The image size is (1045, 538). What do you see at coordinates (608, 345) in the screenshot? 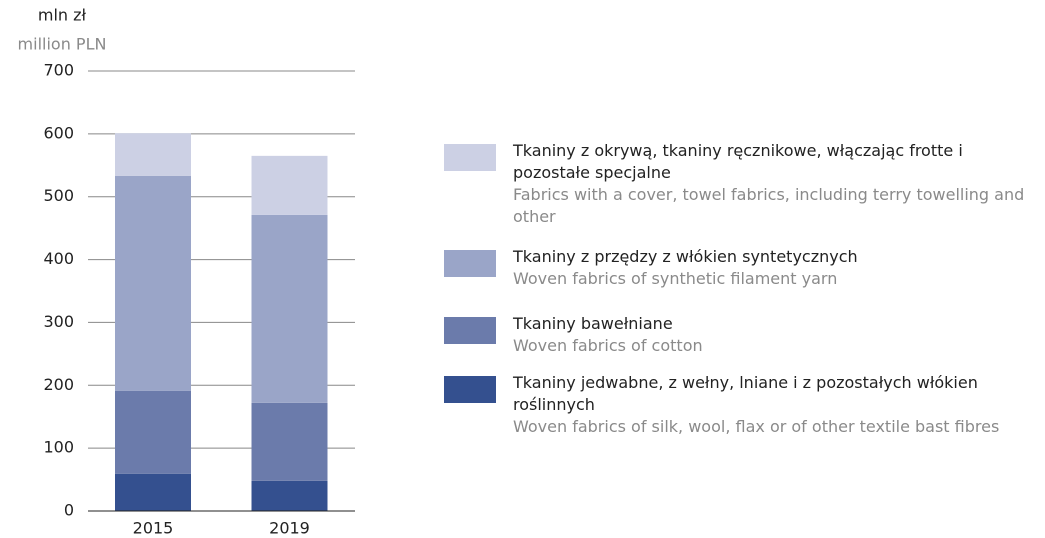
I see `legend-label: Woven fabrics of cotton` at bounding box center [608, 345].